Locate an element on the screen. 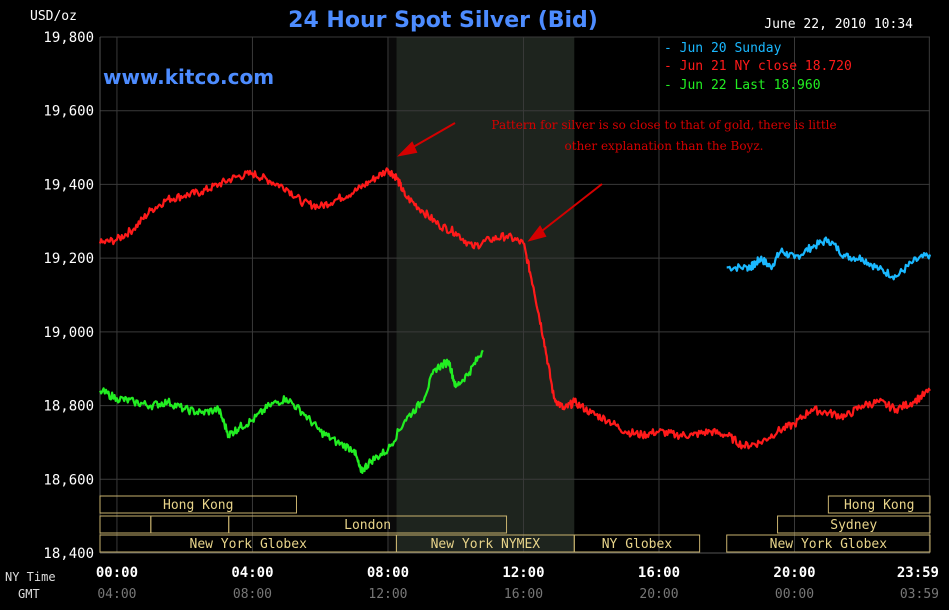 The width and height of the screenshot is (949, 610). y-tick-label: 19,000 is located at coordinates (68, 333).